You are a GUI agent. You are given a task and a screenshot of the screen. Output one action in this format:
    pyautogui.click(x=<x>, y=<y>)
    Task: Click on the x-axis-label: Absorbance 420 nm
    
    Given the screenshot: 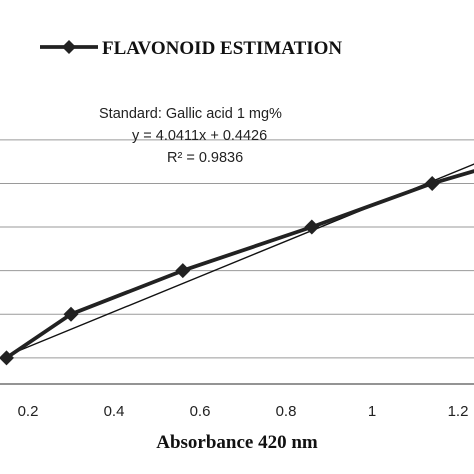 What is the action you would take?
    pyautogui.click(x=237, y=442)
    